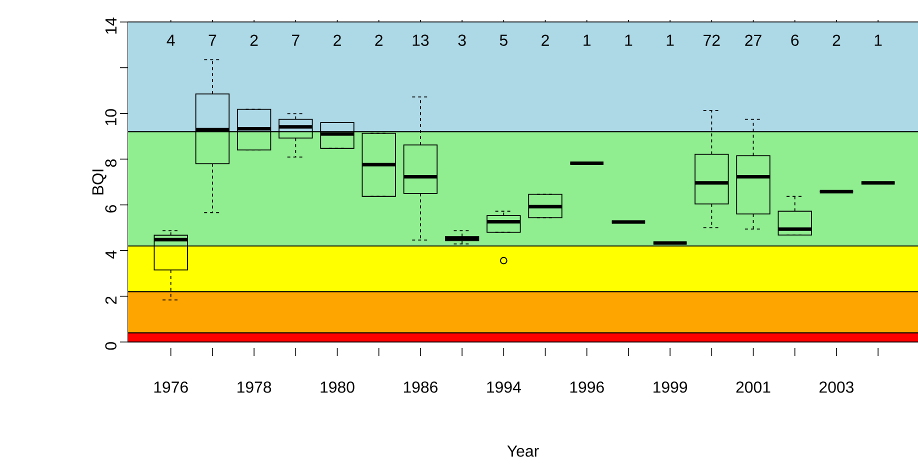 The image size is (918, 474). Describe the element at coordinates (420, 40) in the screenshot. I see `annotation: 13` at that location.